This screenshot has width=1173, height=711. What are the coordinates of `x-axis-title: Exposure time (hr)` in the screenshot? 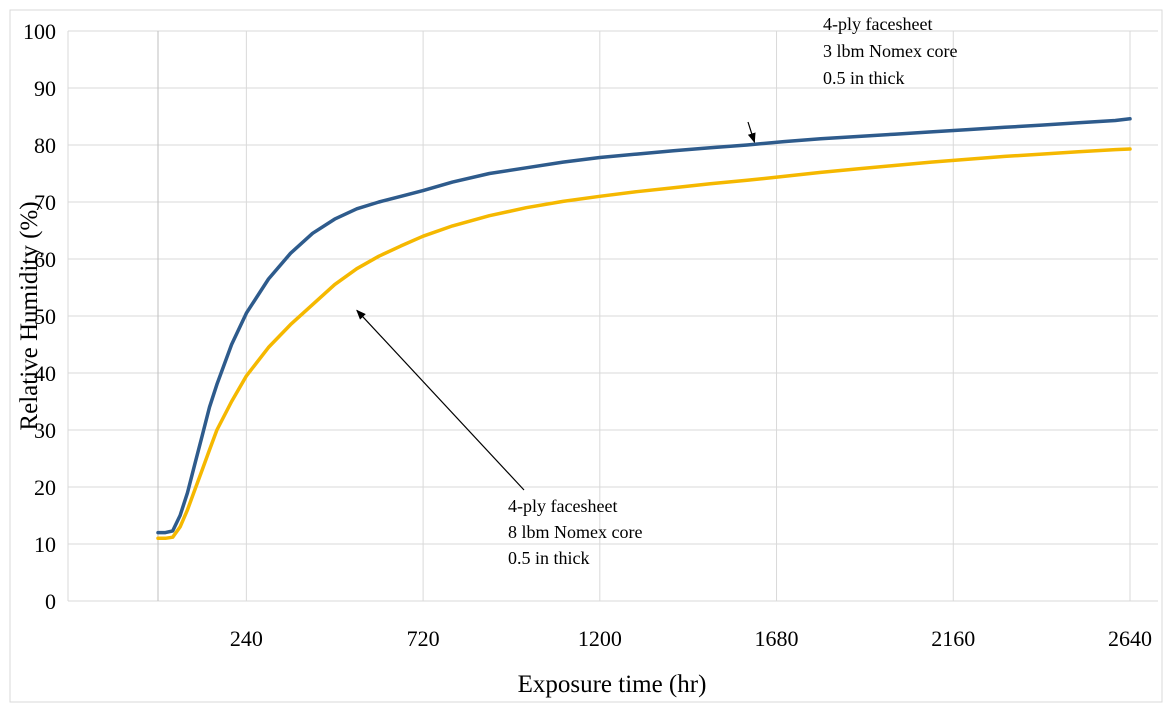 It's located at (612, 684).